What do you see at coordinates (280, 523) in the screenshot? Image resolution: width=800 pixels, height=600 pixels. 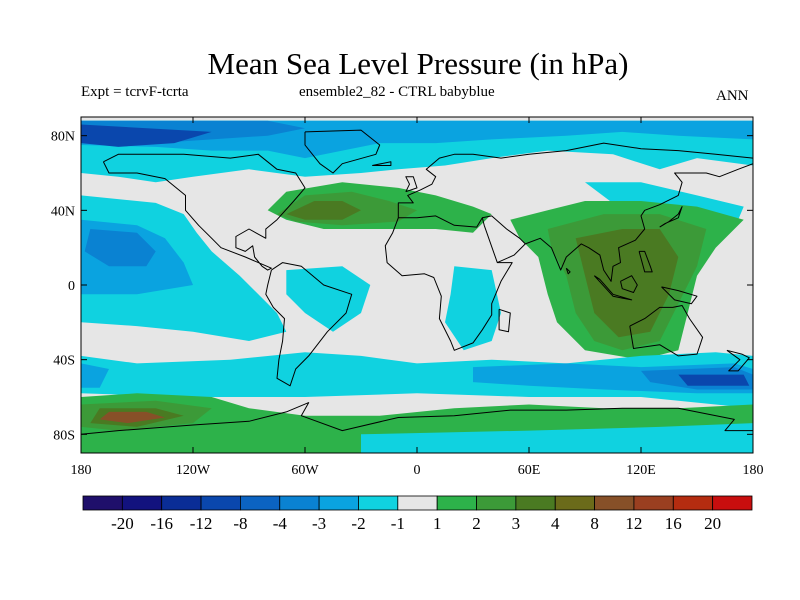 I see `colorbar-label: -4` at bounding box center [280, 523].